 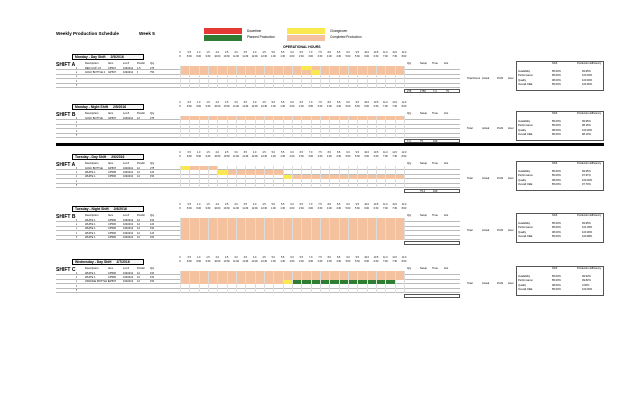 I want to click on row-cell: 1, so click(x=77, y=273).